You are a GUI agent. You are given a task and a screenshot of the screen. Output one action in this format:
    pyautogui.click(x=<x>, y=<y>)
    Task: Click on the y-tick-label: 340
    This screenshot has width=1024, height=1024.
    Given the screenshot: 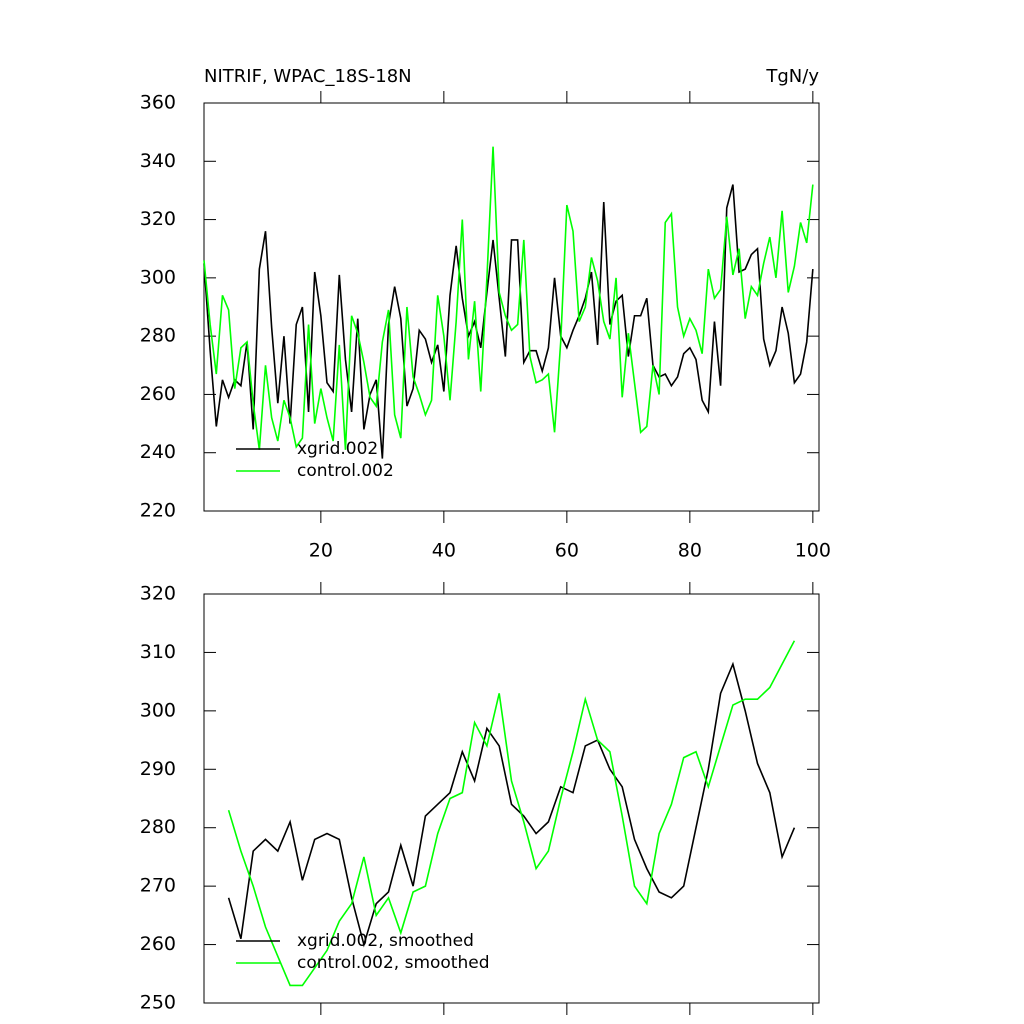 What is the action you would take?
    pyautogui.click(x=158, y=161)
    